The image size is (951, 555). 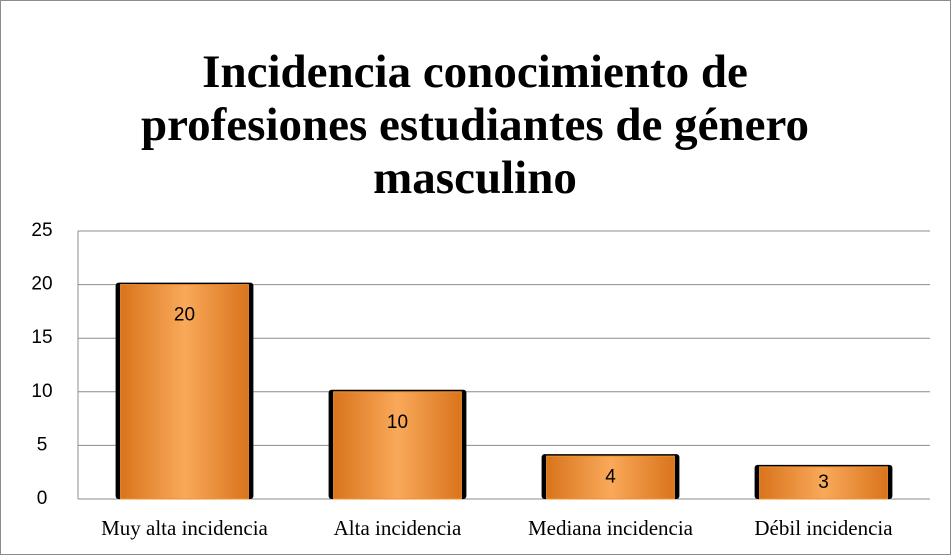 I want to click on data-label: 3, so click(x=823, y=482).